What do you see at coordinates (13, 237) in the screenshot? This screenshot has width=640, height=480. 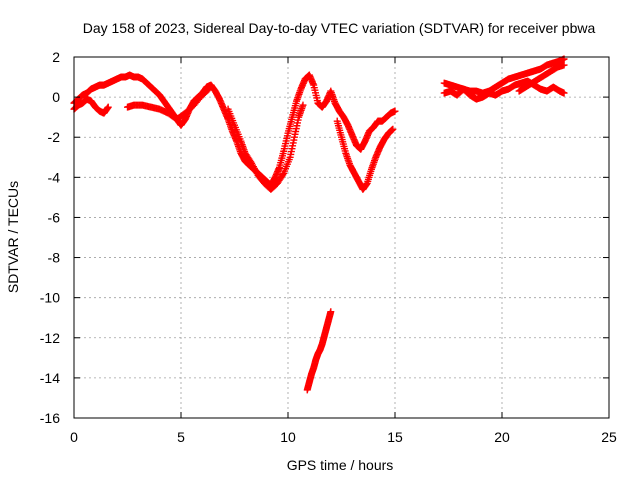 I see `y-axis-label: SDTVAR / TECUs` at bounding box center [13, 237].